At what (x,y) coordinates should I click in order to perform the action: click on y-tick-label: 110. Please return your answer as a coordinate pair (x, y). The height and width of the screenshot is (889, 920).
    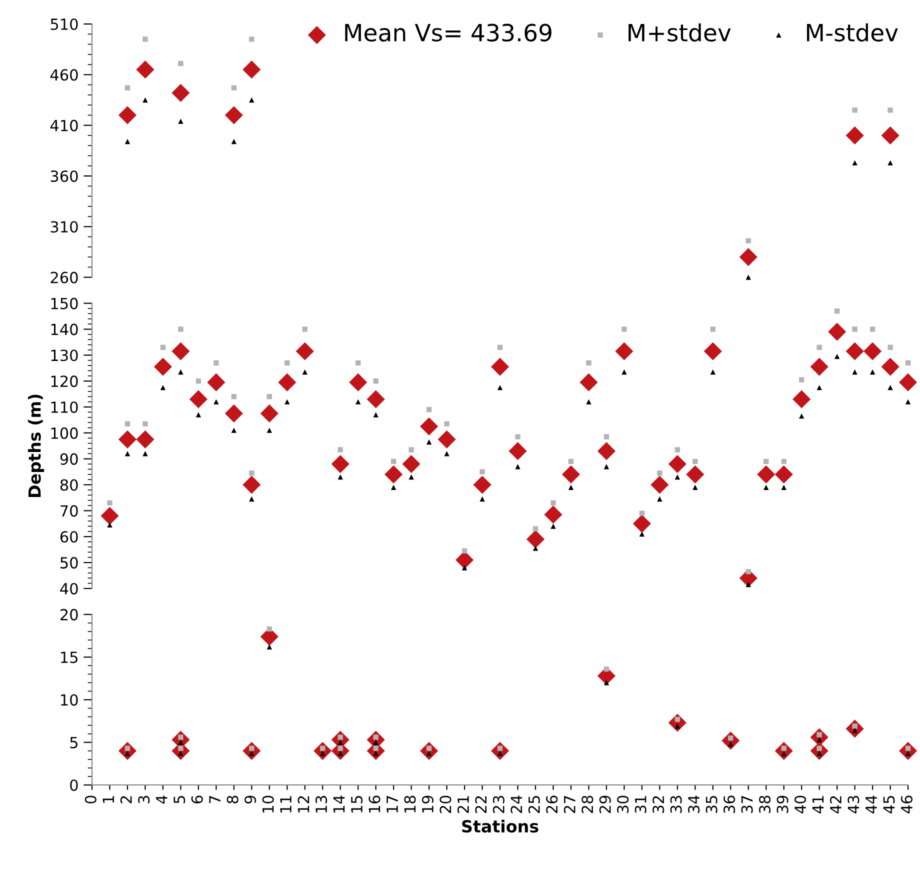
    Looking at the image, I should click on (64, 407).